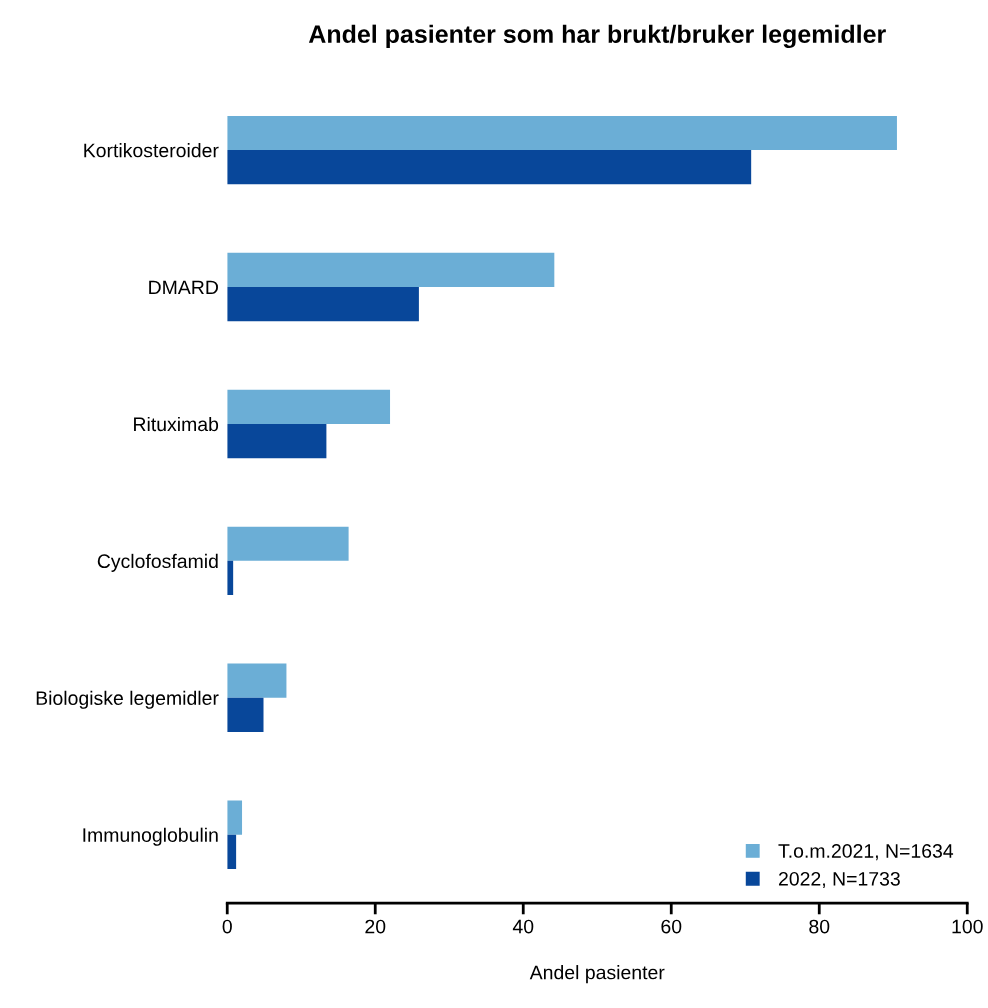  I want to click on x-tick-label: 60, so click(671, 926).